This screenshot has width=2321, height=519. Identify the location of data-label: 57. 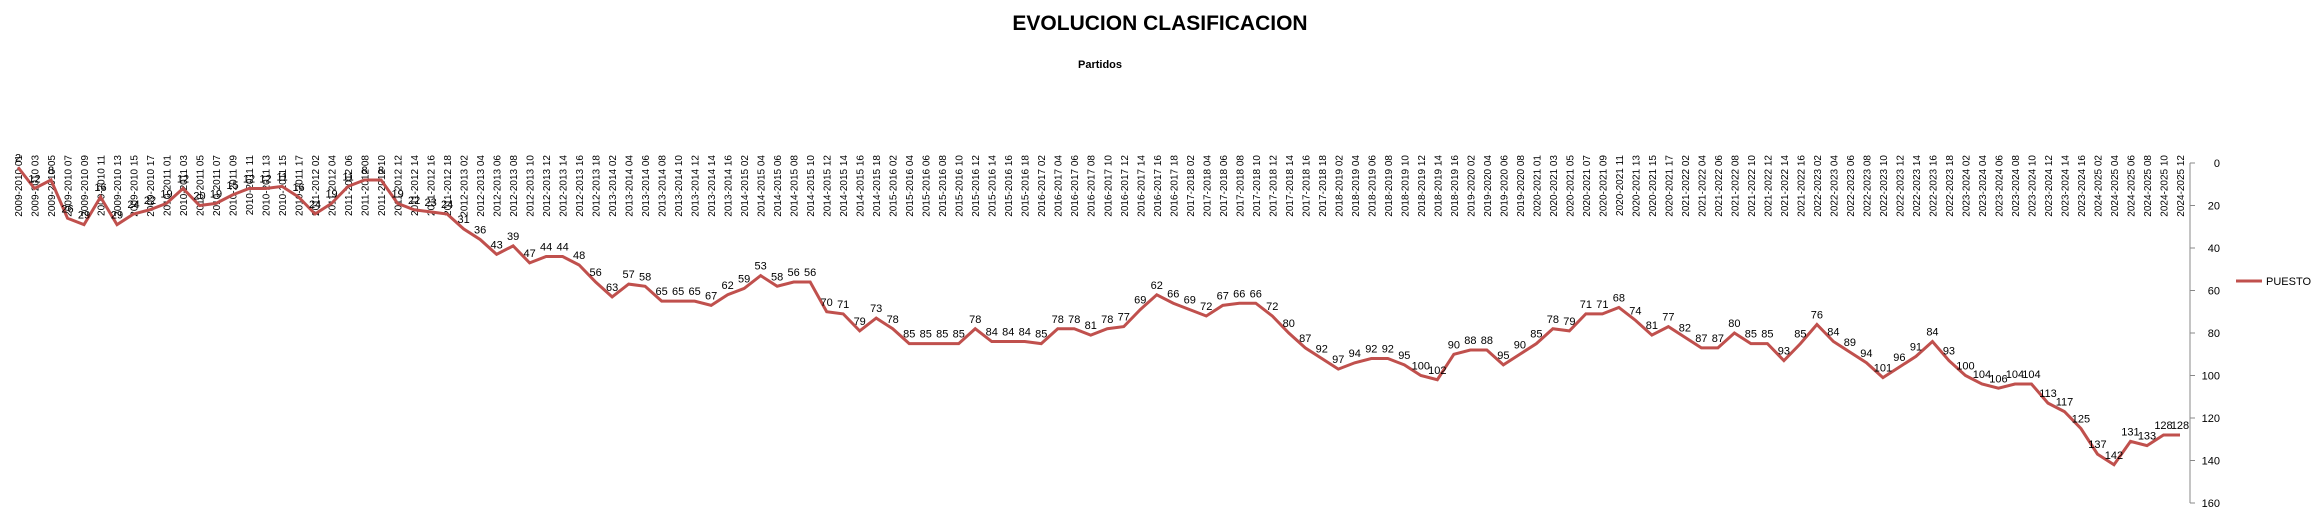
(629, 275).